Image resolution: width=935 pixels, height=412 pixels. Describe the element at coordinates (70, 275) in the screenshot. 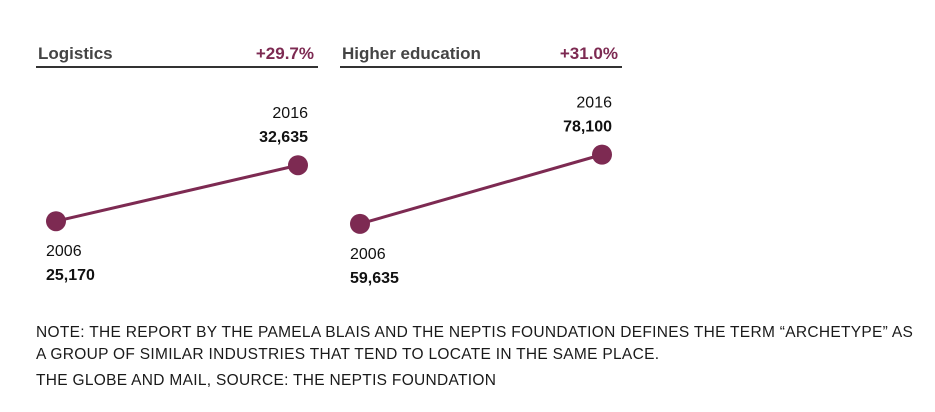

I see `value-label: 25,170` at that location.